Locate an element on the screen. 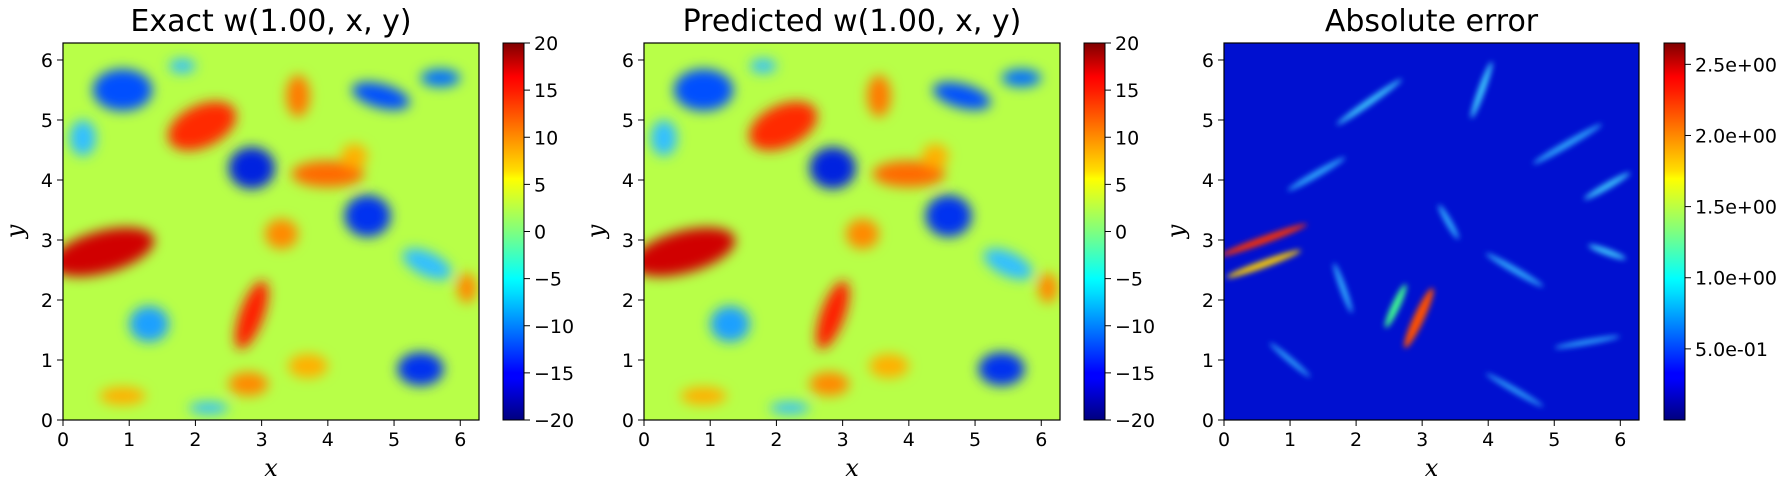  colorbar-tick-label: 10 is located at coordinates (1127, 138).